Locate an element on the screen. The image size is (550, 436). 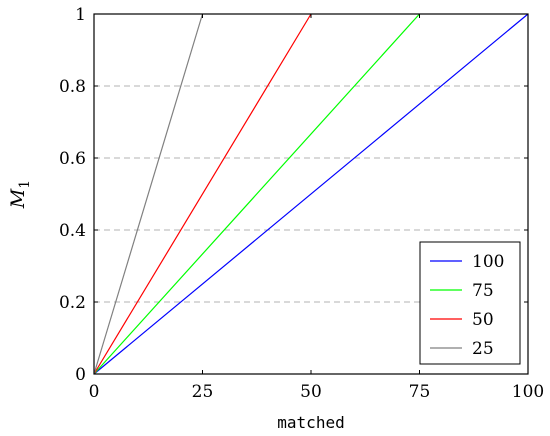
y-tick-label: 0.4 is located at coordinates (72, 231).